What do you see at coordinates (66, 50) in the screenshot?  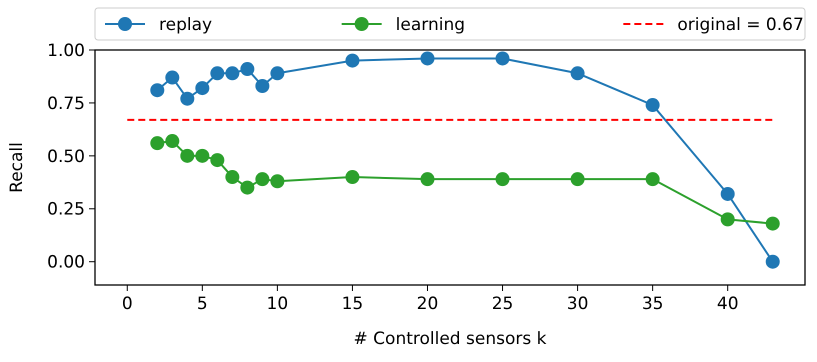 I see `y-tick-label: 1.00` at bounding box center [66, 50].